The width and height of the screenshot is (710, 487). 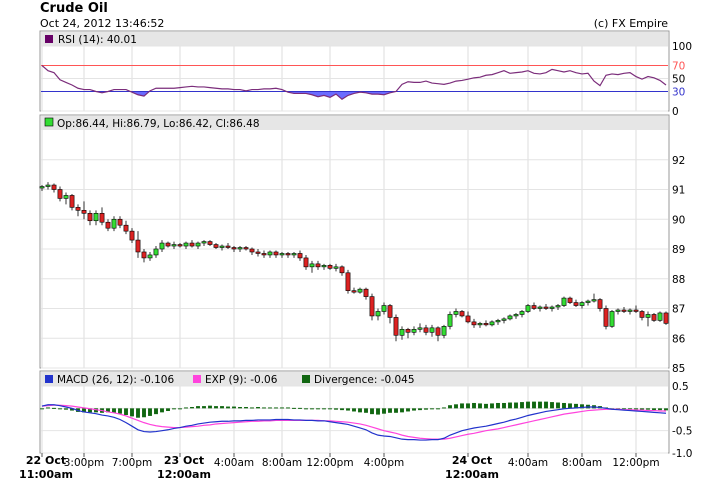 I want to click on price-tick-label: 92, so click(x=678, y=161).